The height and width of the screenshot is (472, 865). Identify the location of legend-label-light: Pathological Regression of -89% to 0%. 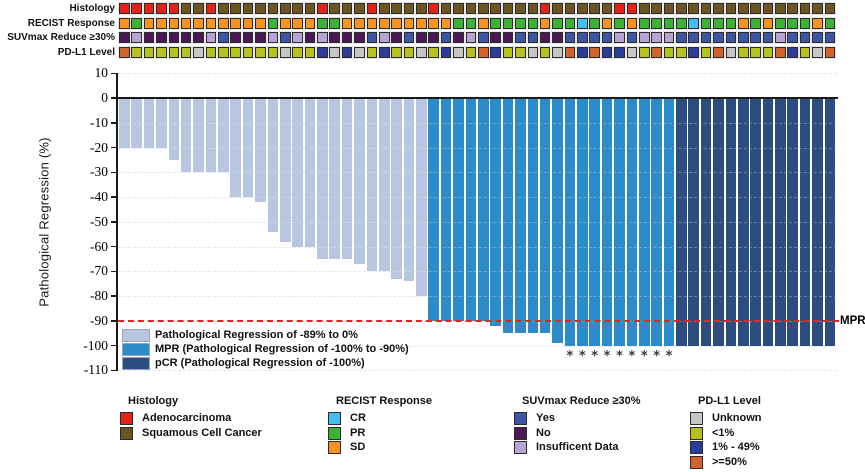
(256, 334).